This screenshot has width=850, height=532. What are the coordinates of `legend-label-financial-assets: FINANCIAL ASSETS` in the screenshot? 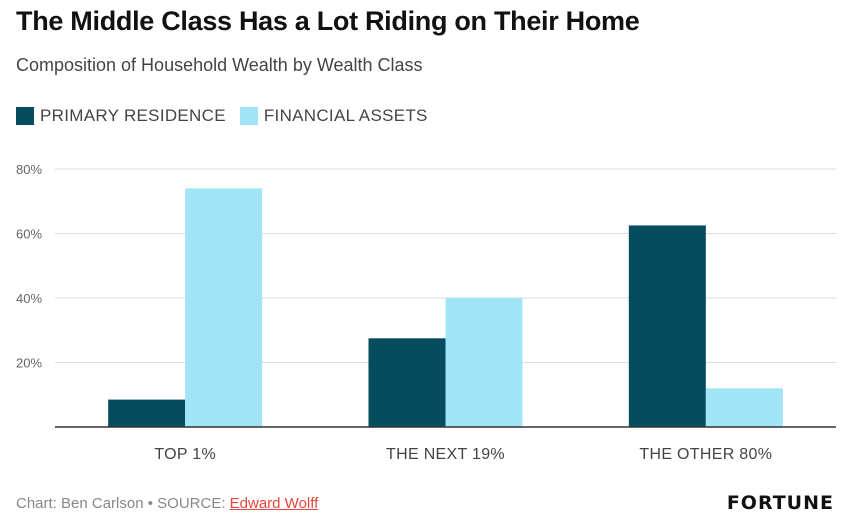 It's located at (345, 115).